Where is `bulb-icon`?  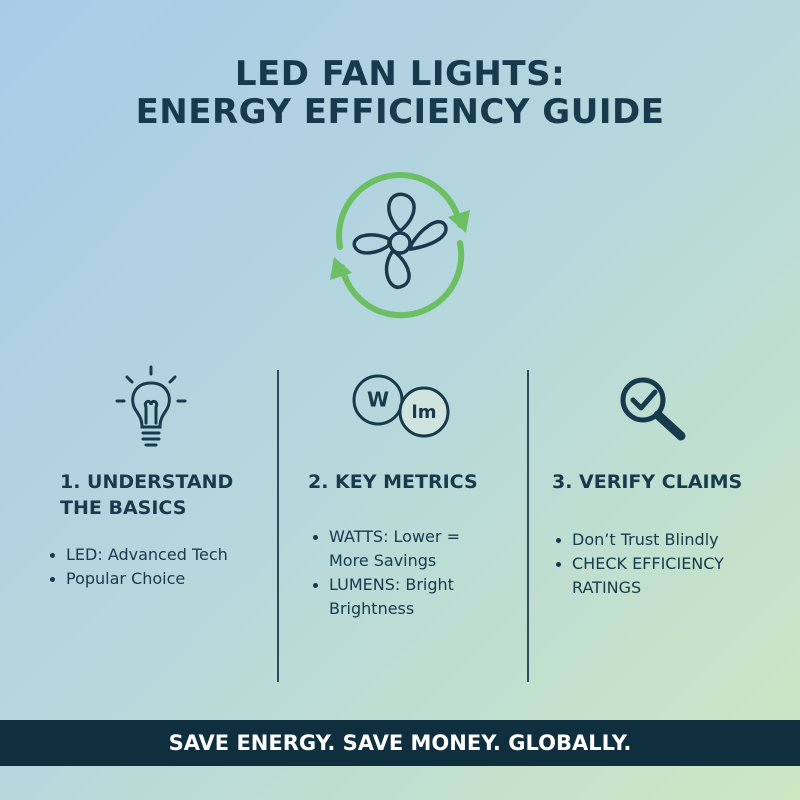 bulb-icon is located at coordinates (151, 406).